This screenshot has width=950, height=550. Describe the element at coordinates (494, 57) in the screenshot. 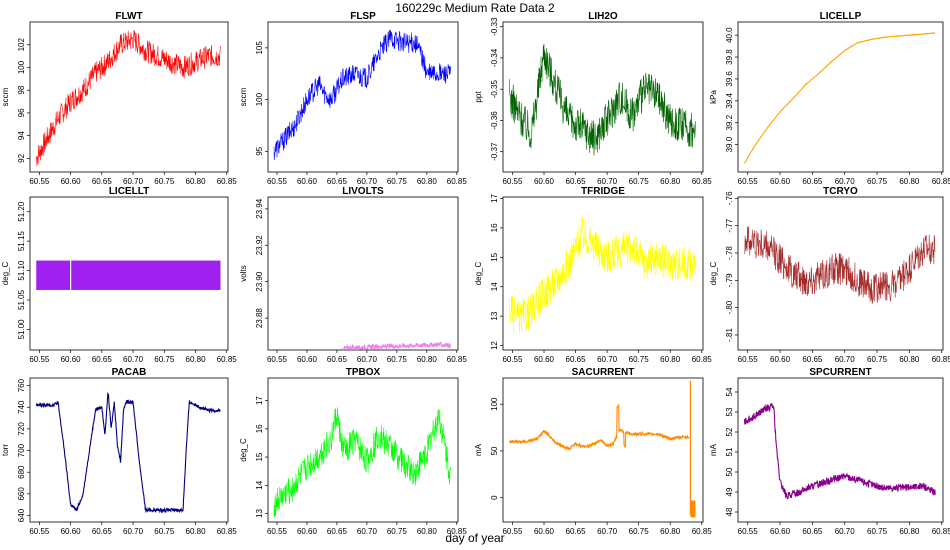

I see `y-tick-label: -0.34` at that location.